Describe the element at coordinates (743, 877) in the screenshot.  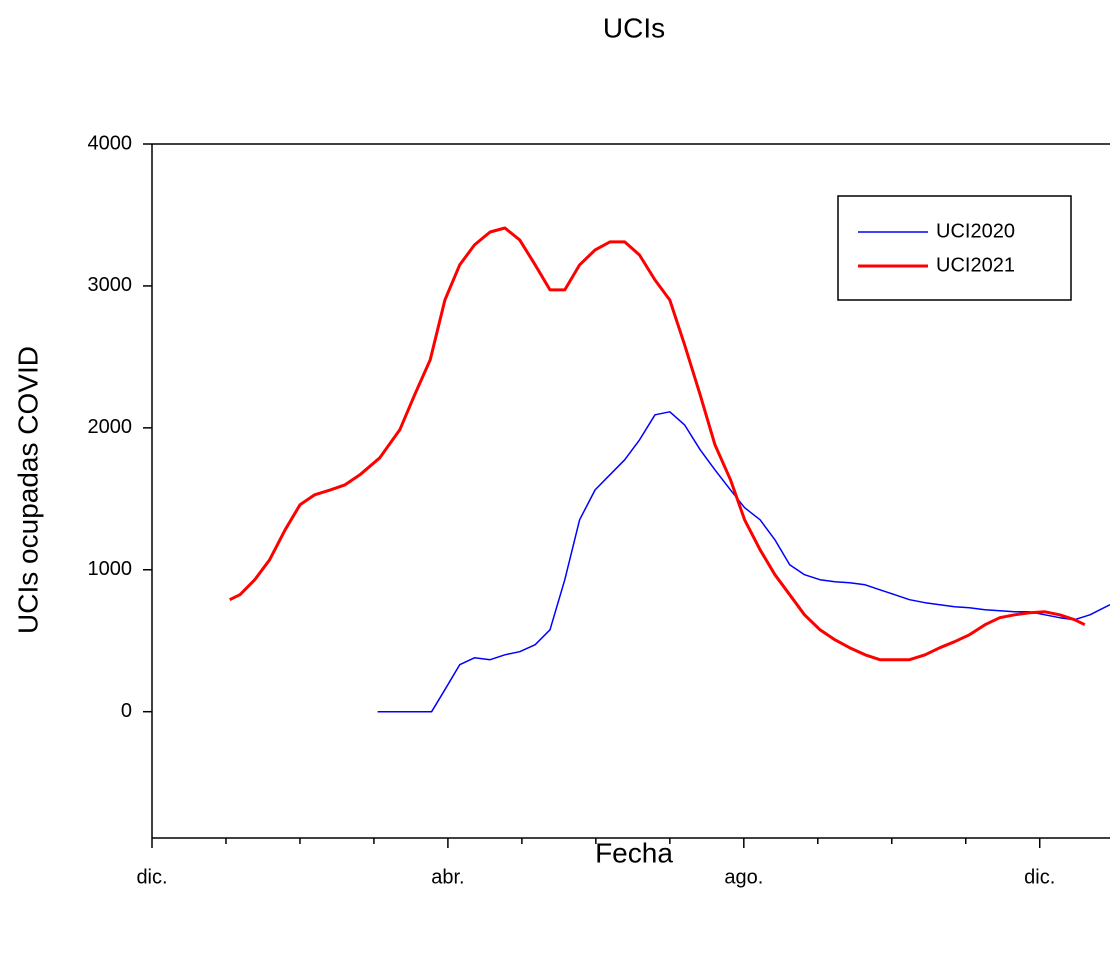
I see `x-tick-label: ago.` at that location.